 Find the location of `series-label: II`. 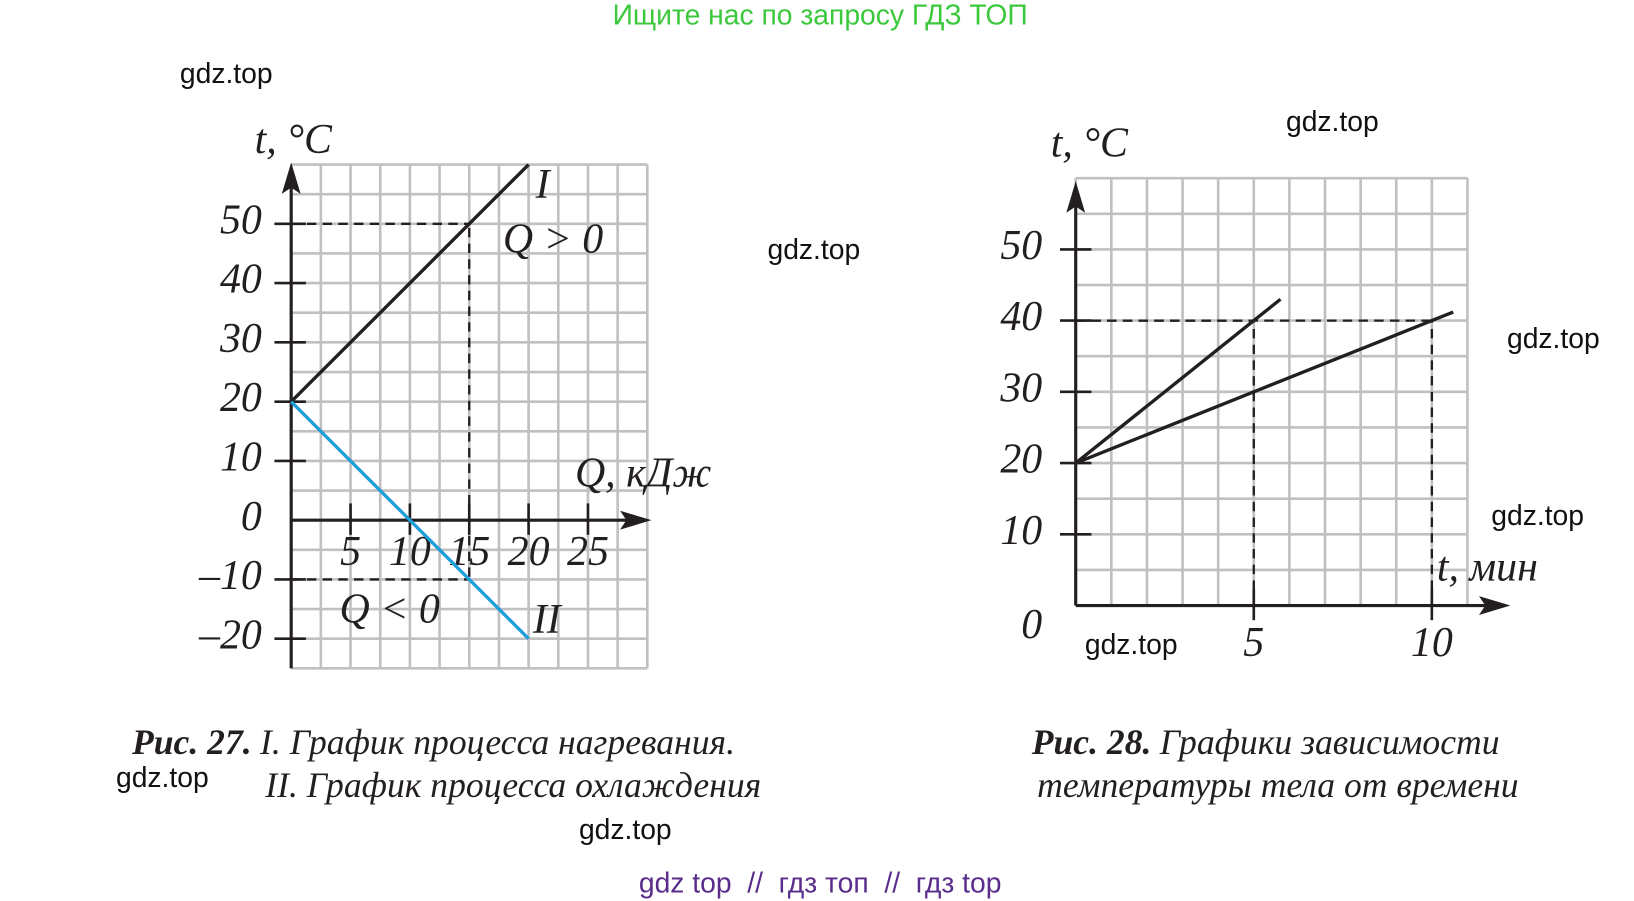

series-label: II is located at coordinates (547, 620).